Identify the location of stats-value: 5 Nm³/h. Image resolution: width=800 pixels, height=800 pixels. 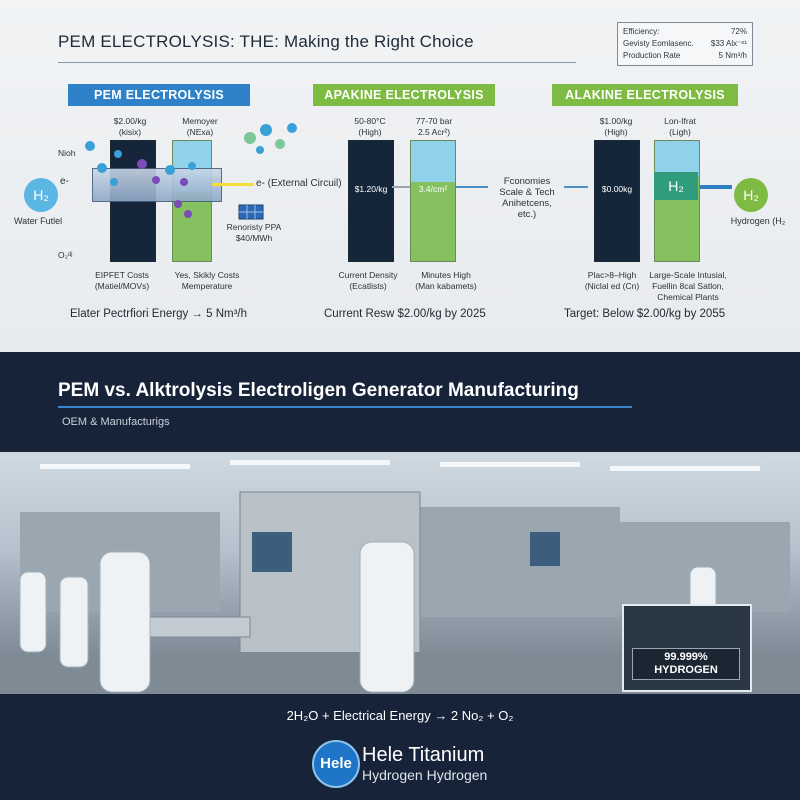
(732, 55).